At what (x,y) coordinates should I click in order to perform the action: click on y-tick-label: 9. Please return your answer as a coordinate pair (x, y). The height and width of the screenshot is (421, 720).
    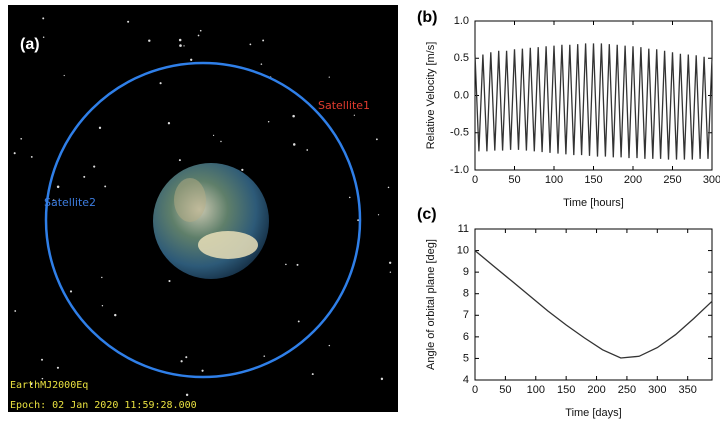
    Looking at the image, I should click on (466, 272).